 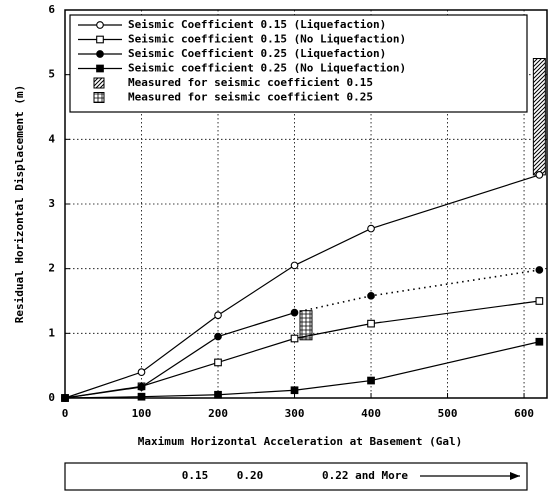 I want to click on x-tick-label: 600, so click(x=524, y=413).